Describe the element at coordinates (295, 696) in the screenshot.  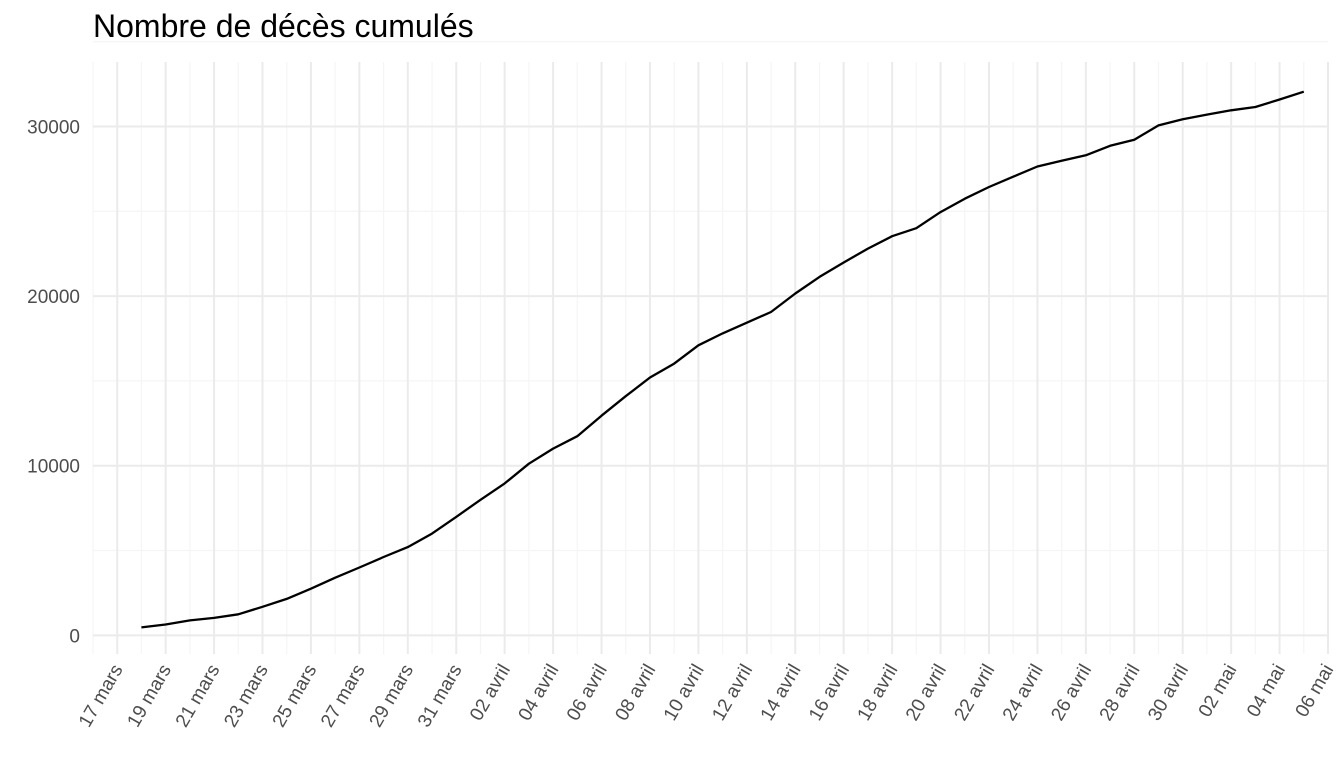
I see `x-tick-label: 25 mars` at that location.